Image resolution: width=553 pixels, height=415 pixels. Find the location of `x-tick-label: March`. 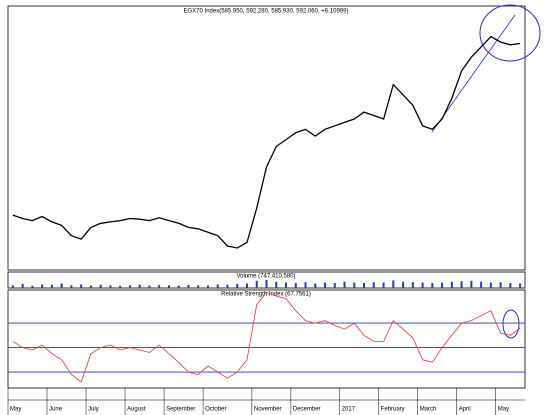

x-tick-label: March is located at coordinates (428, 410).